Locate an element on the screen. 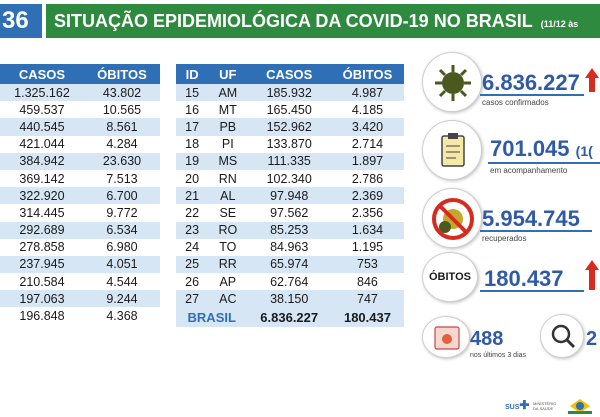  no-virus-icon is located at coordinates (453, 219).